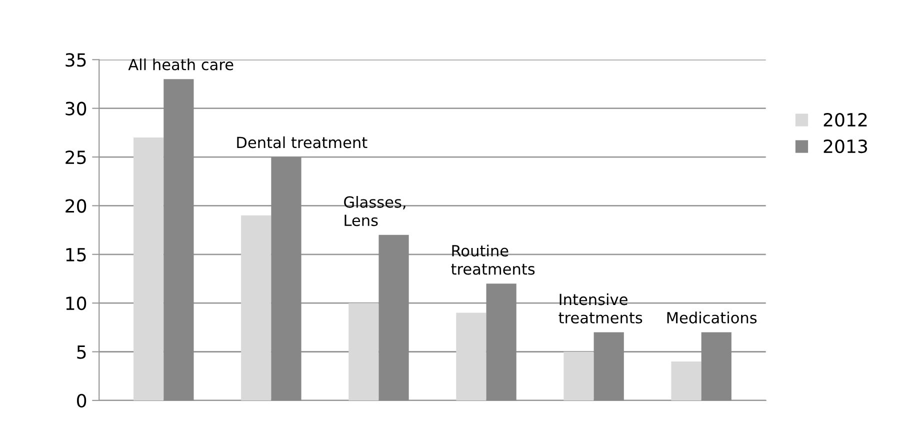 This screenshot has height=426, width=901. I want to click on y-tick-label: 20, so click(76, 206).